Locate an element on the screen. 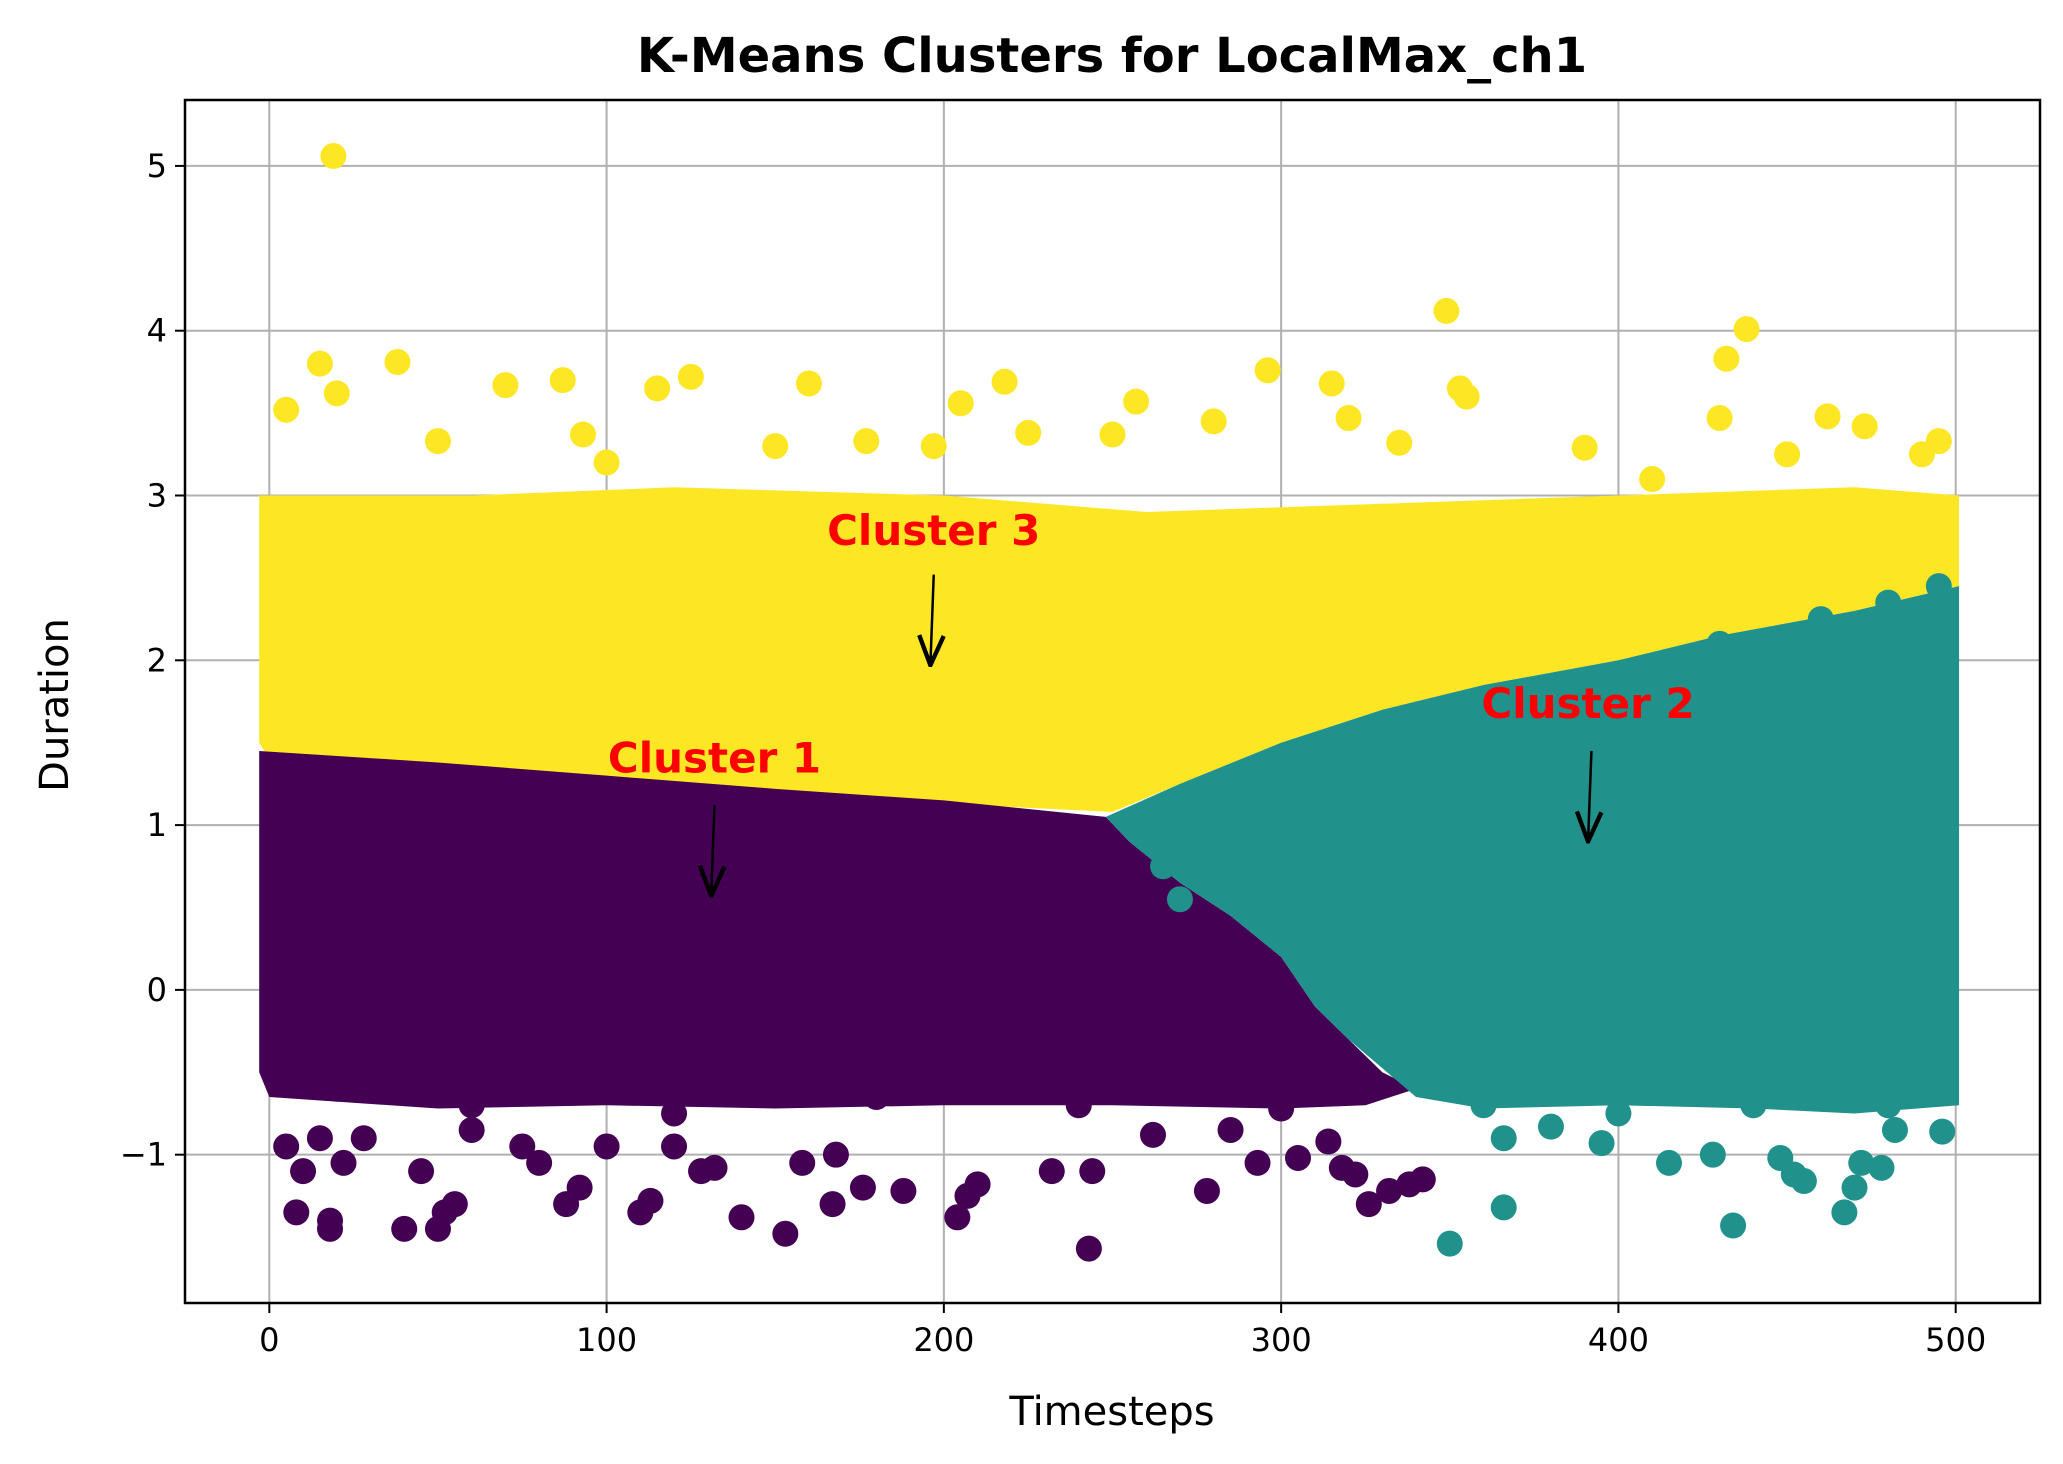 This screenshot has width=2063, height=1464. x-tick-label: 100 is located at coordinates (606, 1340).